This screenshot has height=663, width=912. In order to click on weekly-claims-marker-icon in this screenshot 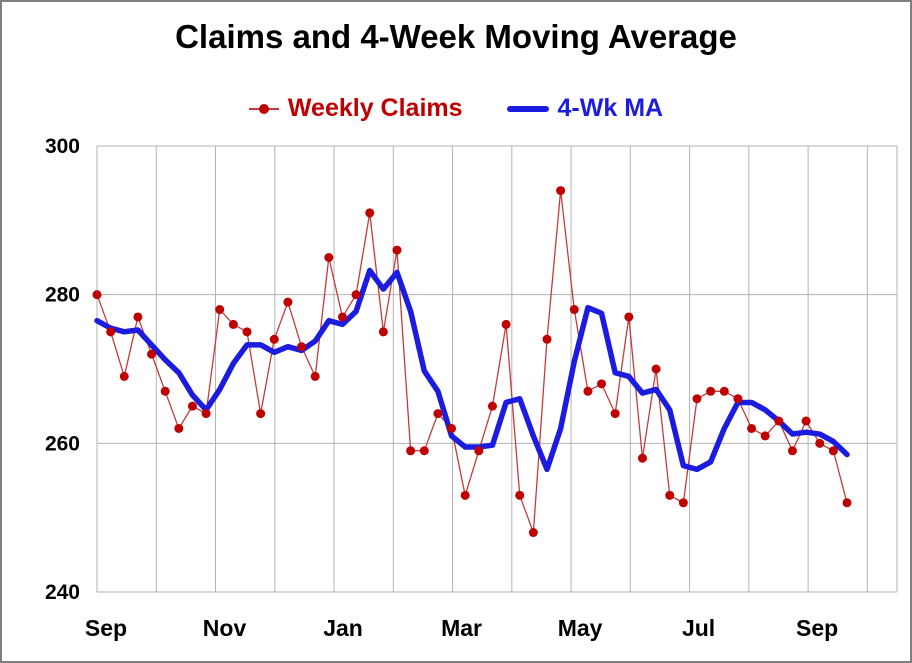, I will do `click(263, 109)`.